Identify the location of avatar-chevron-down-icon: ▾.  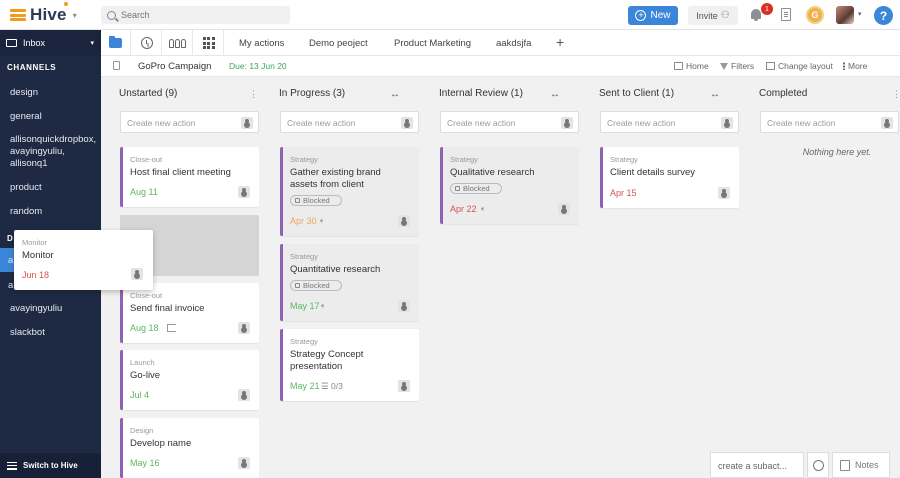
(860, 14).